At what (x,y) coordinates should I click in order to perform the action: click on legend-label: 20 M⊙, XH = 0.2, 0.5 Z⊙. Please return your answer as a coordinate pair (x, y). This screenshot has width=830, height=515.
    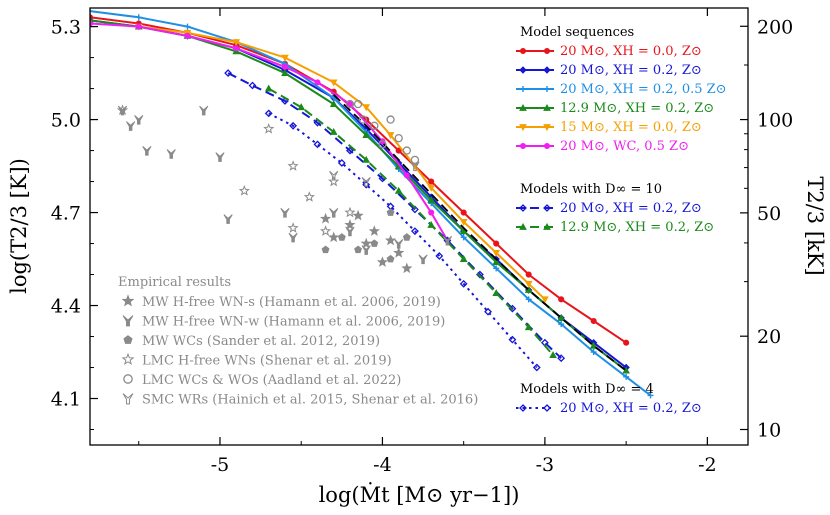
    Looking at the image, I should click on (643, 89).